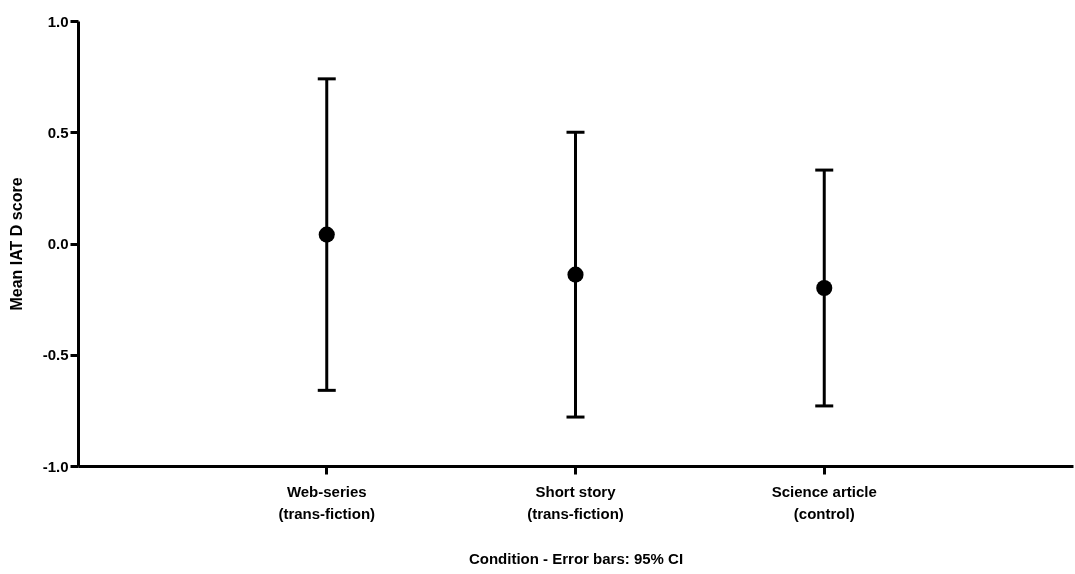  What do you see at coordinates (58, 132) in the screenshot?
I see `y-tick-label: 0.5` at bounding box center [58, 132].